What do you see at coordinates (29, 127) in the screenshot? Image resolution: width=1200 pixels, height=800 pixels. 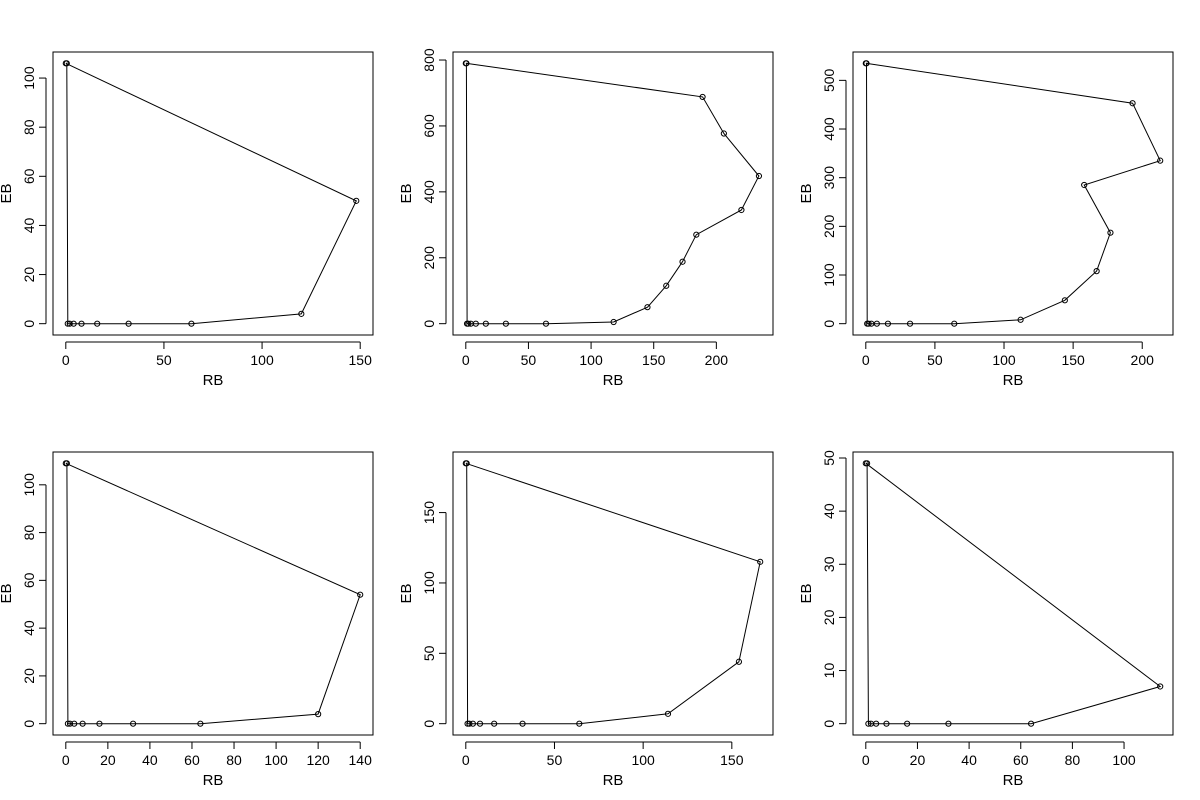 I see `y-tick-label: 80` at bounding box center [29, 127].